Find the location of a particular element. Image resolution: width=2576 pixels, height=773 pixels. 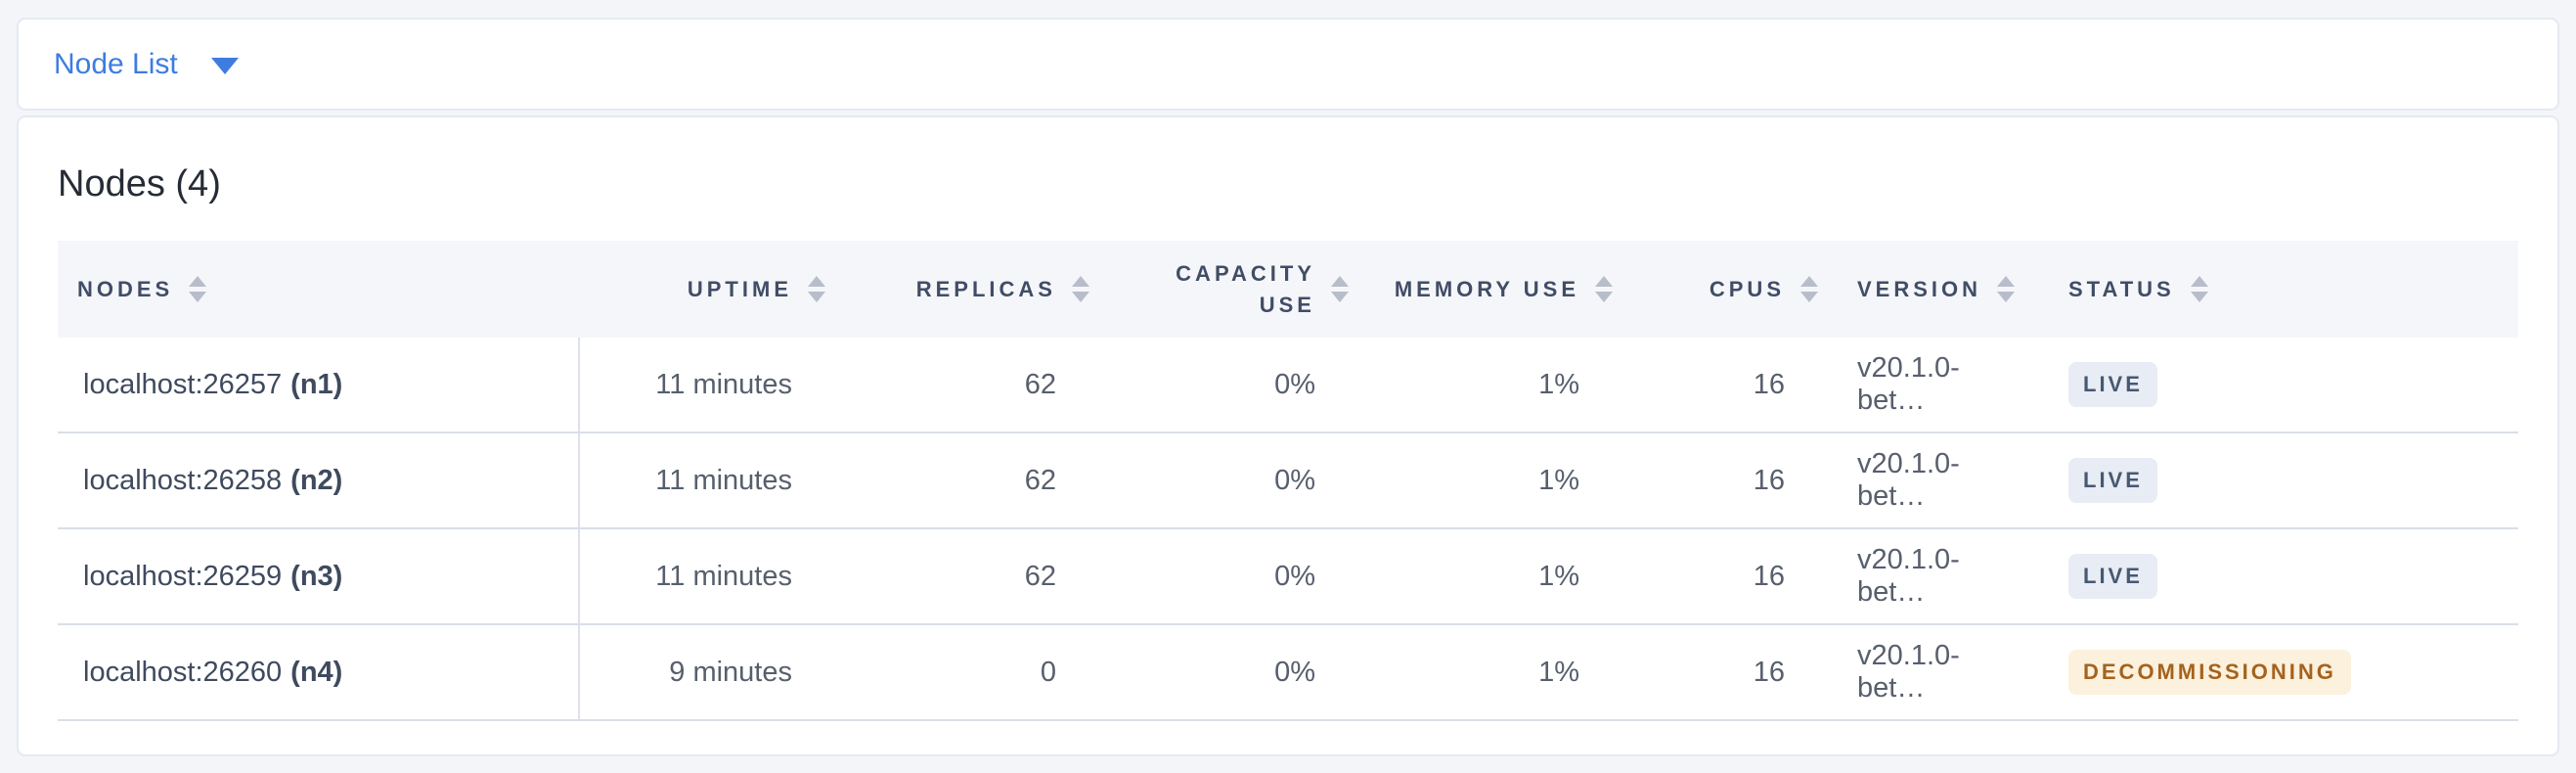

node-address: localhost:26260 is located at coordinates (183, 672).